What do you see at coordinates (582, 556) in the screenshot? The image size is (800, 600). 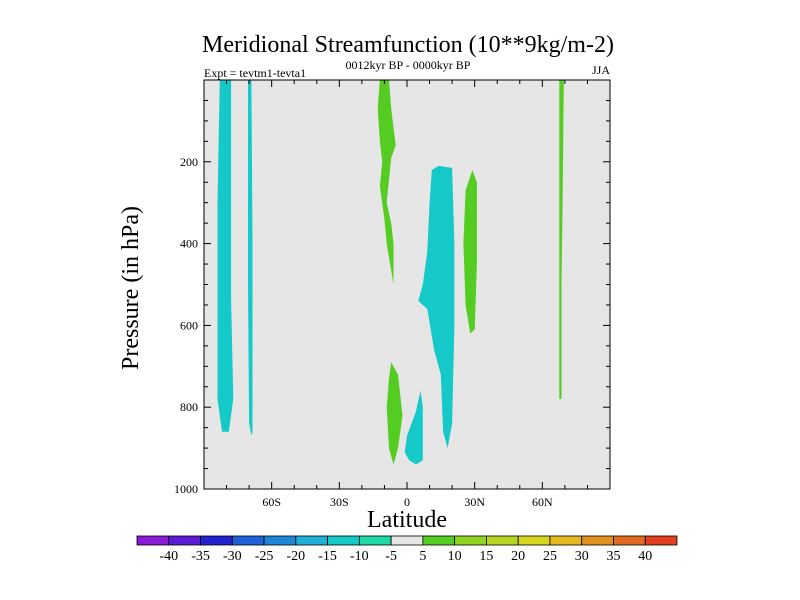 I see `colorbar-label: 30` at bounding box center [582, 556].